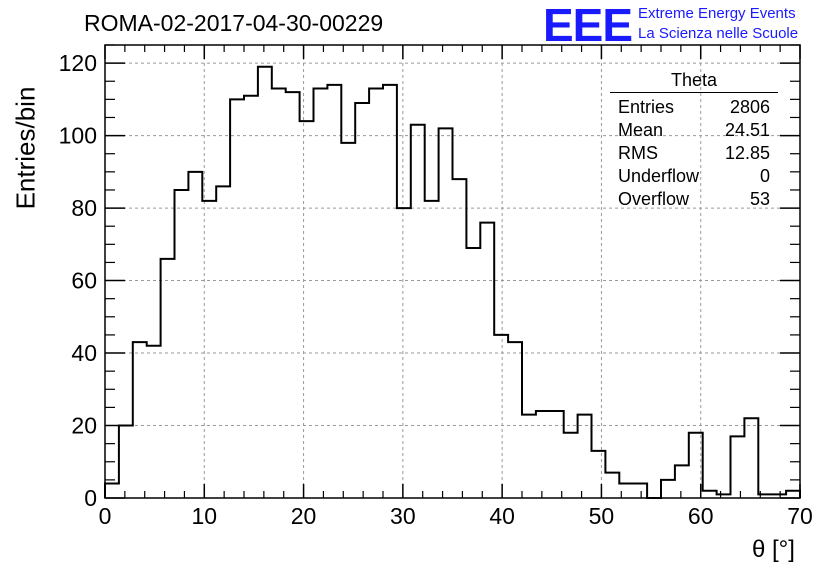  What do you see at coordinates (403, 516) in the screenshot?
I see `x-tick-label: 30` at bounding box center [403, 516].